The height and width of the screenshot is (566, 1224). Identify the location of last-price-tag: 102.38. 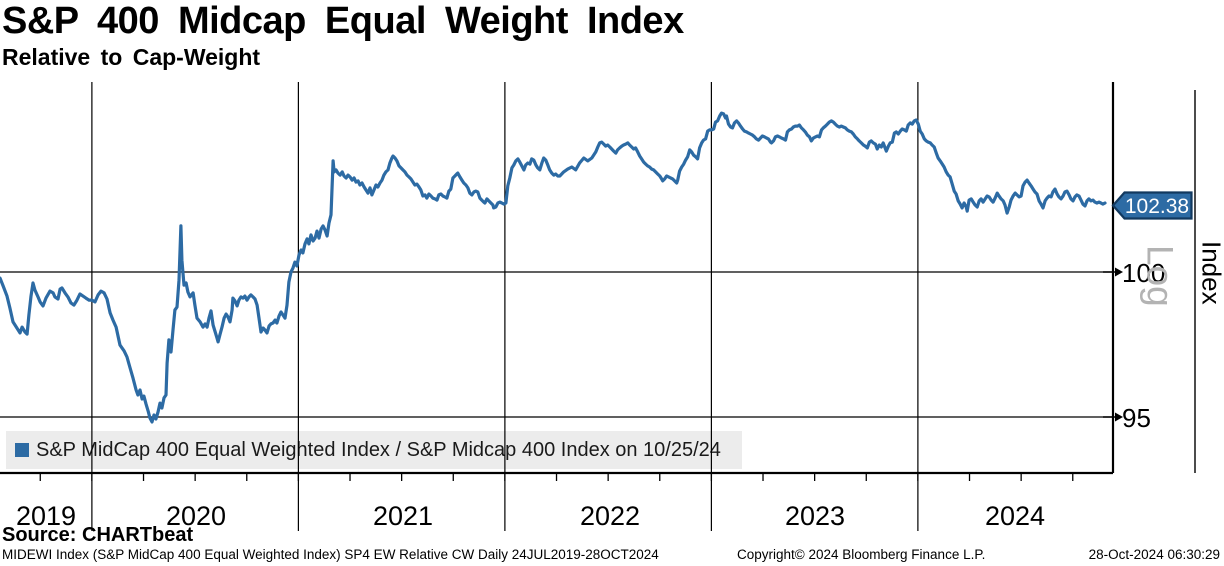
(1152, 205).